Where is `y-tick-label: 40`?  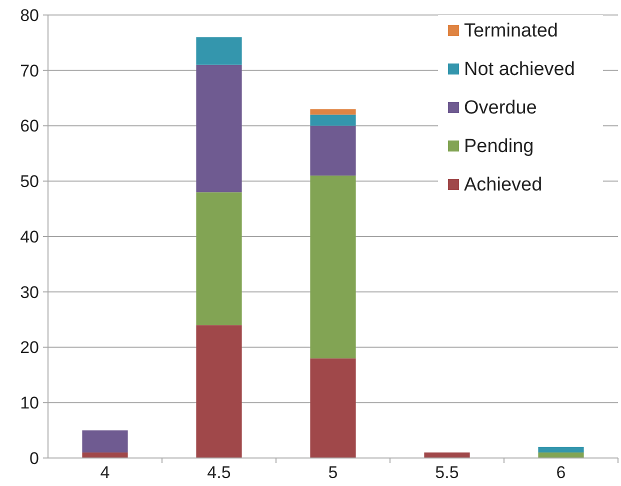
y-tick-label: 40 is located at coordinates (29, 236).